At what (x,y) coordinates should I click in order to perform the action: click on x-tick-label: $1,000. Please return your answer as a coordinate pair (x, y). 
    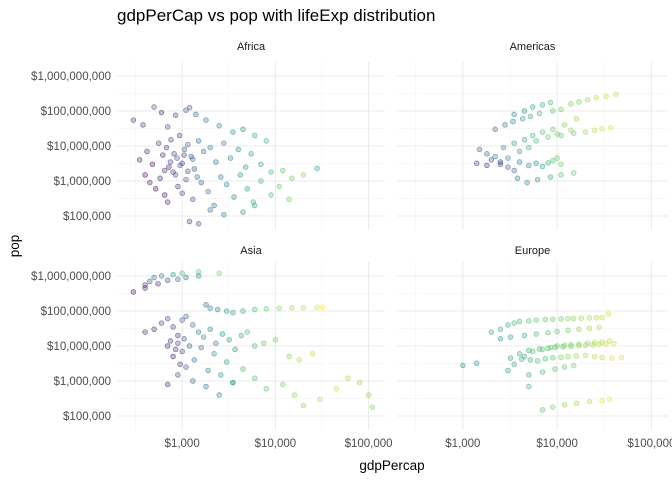
    Looking at the image, I should click on (462, 444).